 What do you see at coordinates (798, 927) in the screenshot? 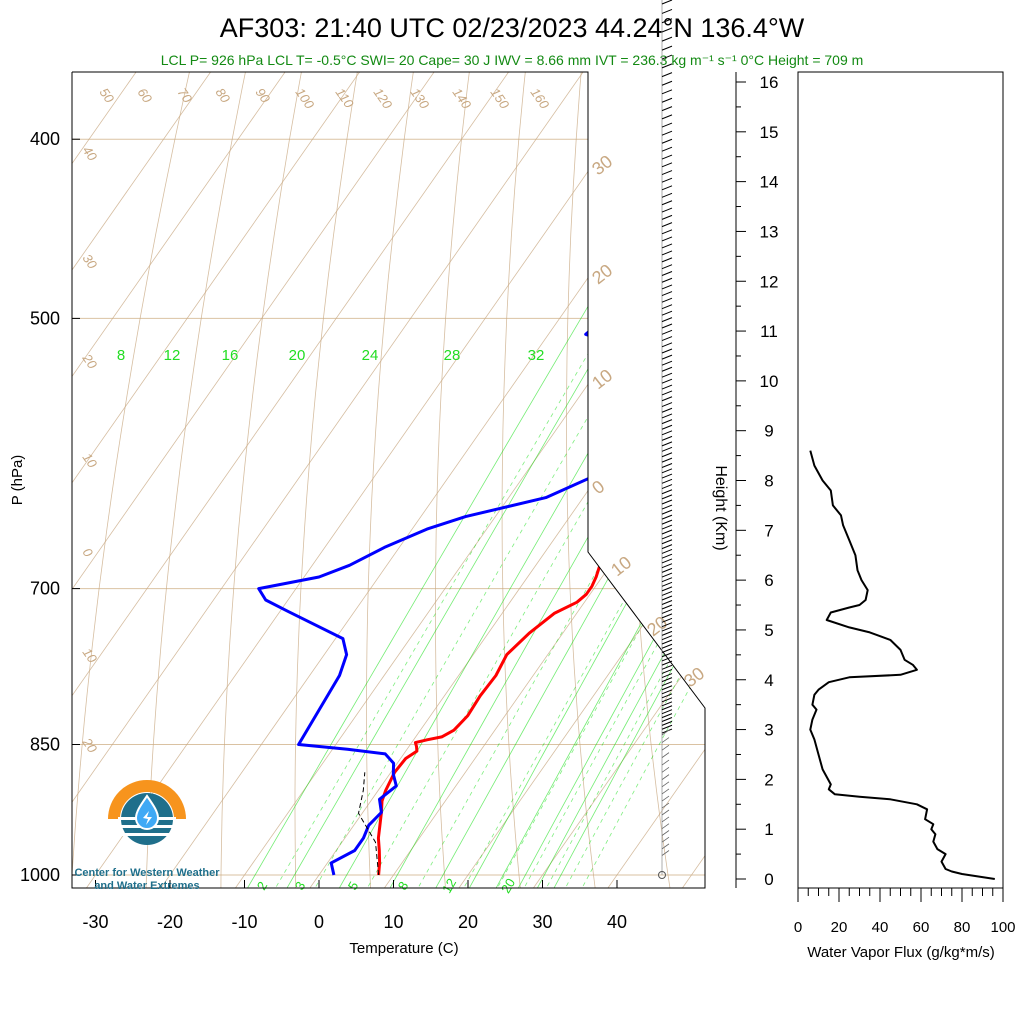
I see `flux-tick-label: 0` at bounding box center [798, 927].